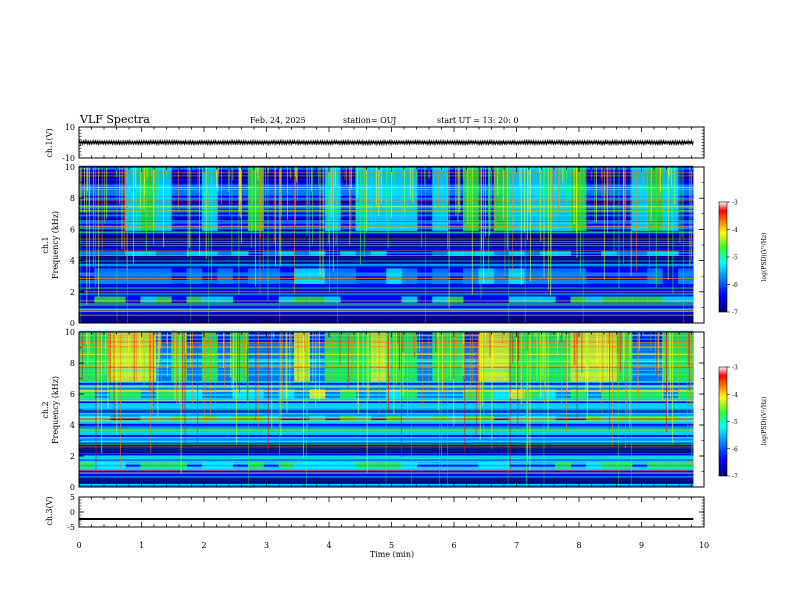 Image resolution: width=792 pixels, height=616 pixels. What do you see at coordinates (386, 142) in the screenshot?
I see `ch1-waveform-line` at bounding box center [386, 142].